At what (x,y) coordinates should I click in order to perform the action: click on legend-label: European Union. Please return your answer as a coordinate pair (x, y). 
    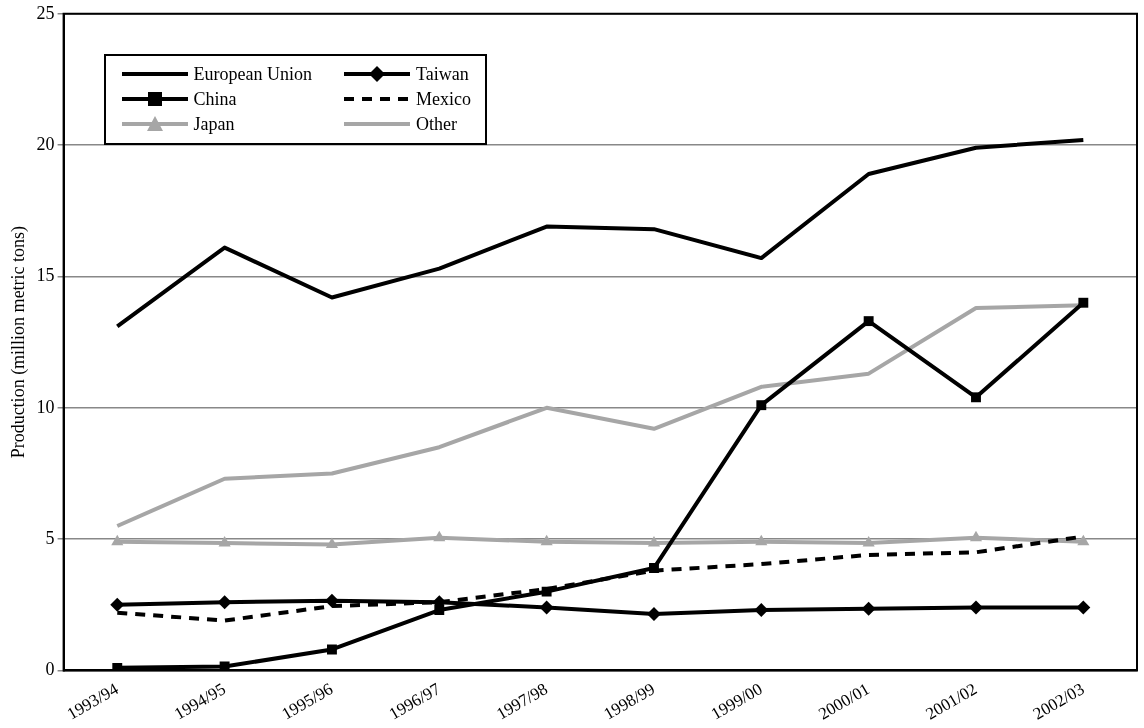
    Looking at the image, I should click on (253, 74).